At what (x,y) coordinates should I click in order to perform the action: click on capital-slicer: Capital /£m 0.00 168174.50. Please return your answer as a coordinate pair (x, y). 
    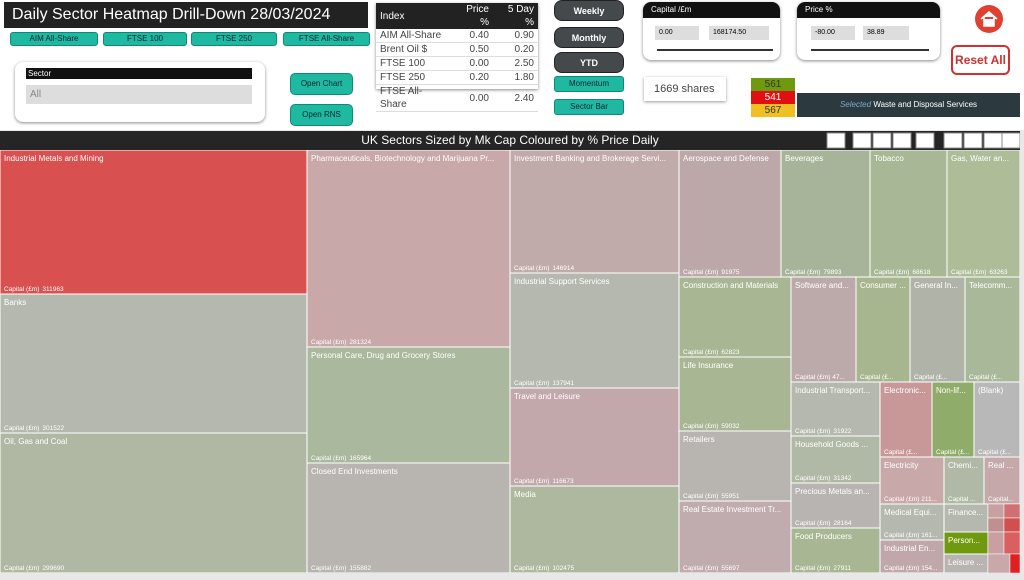
    Looking at the image, I should click on (711, 31).